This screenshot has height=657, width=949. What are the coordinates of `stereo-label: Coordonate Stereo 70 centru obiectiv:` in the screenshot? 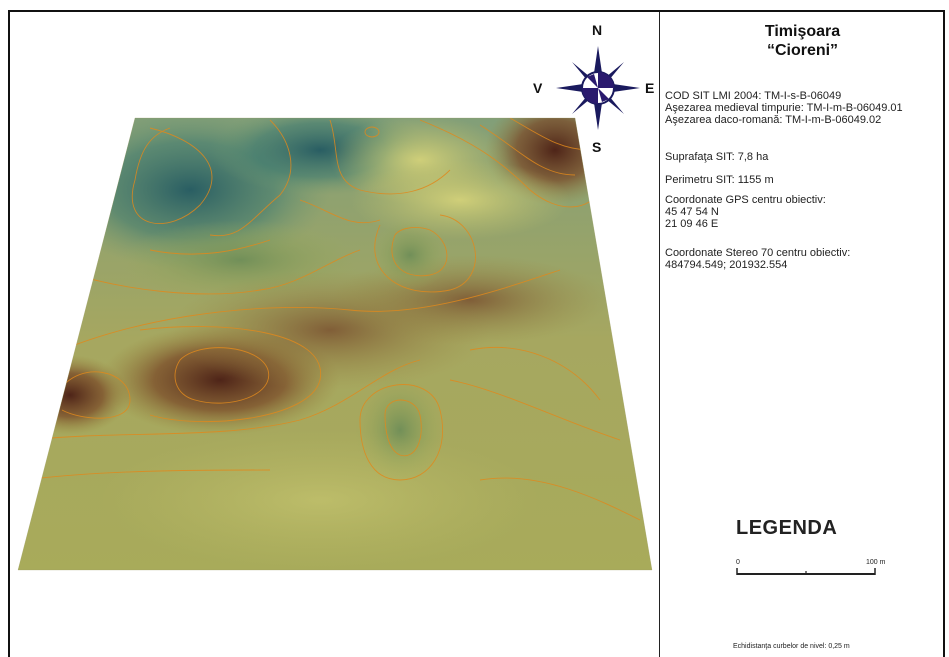 It's located at (758, 253).